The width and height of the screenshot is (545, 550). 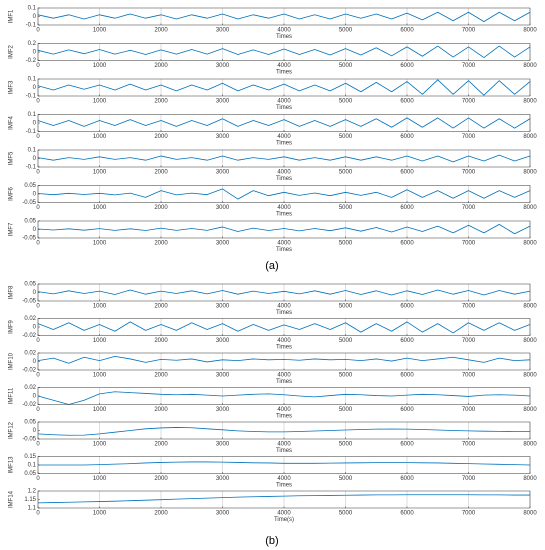 What do you see at coordinates (12, 361) in the screenshot?
I see `y-axis-label: IMF10` at bounding box center [12, 361].